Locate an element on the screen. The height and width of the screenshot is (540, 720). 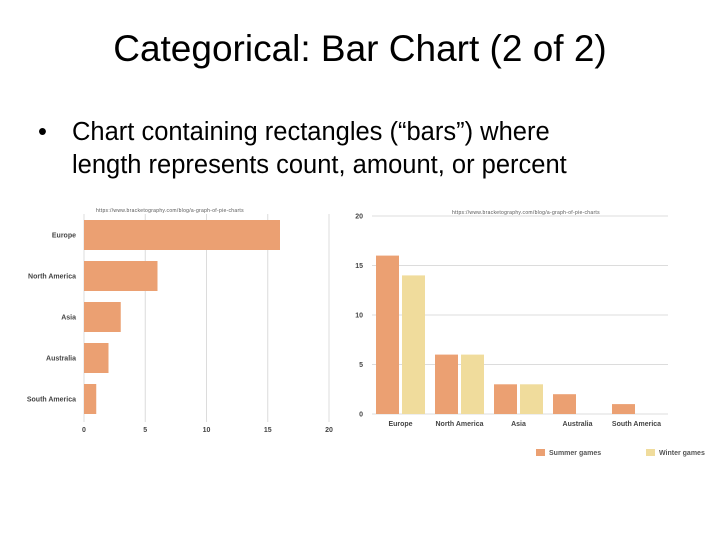
slide-title: Categorical: Bar Chart (2 of 2) is located at coordinates (360, 48).